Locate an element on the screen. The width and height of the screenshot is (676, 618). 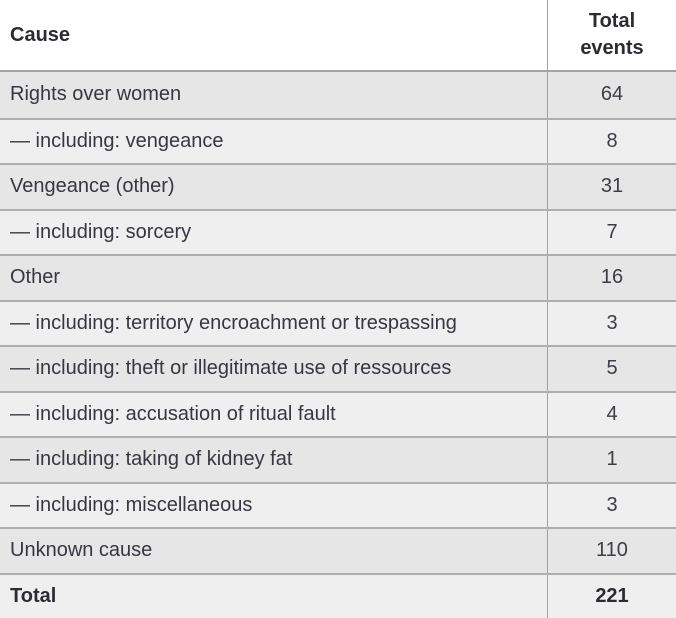
total-value-cell: 221 is located at coordinates (611, 596).